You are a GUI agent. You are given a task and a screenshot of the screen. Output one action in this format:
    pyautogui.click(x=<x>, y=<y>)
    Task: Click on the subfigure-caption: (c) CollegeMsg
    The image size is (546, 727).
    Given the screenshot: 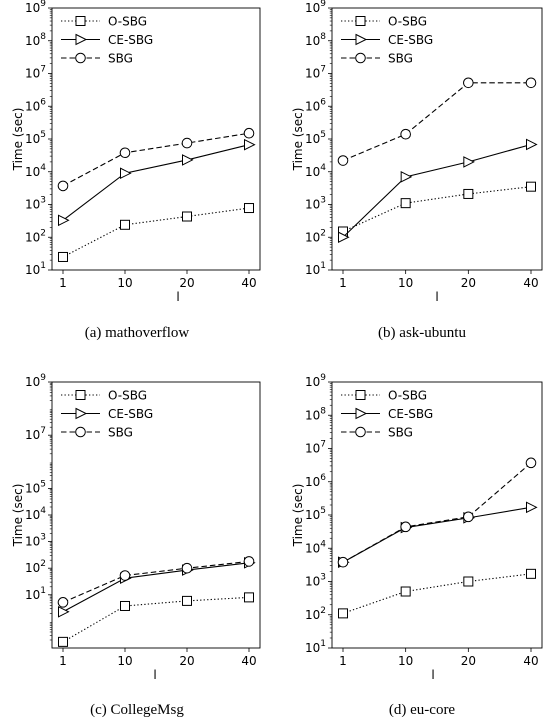 What is the action you would take?
    pyautogui.click(x=137, y=710)
    